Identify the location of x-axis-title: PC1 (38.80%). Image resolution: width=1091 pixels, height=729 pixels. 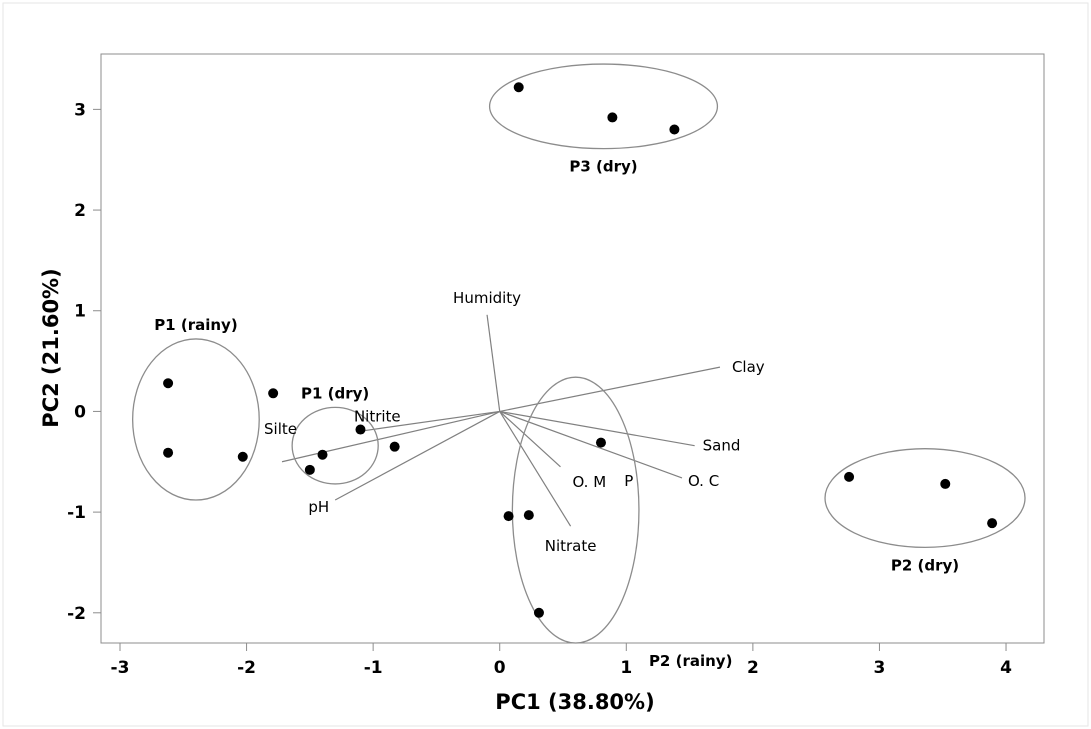
(574, 702).